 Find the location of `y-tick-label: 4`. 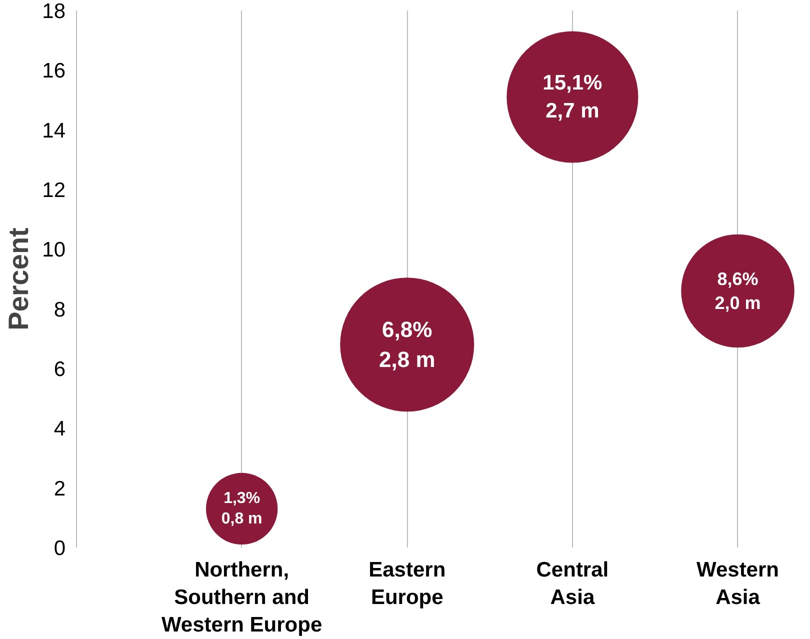

y-tick-label: 4 is located at coordinates (60, 429).